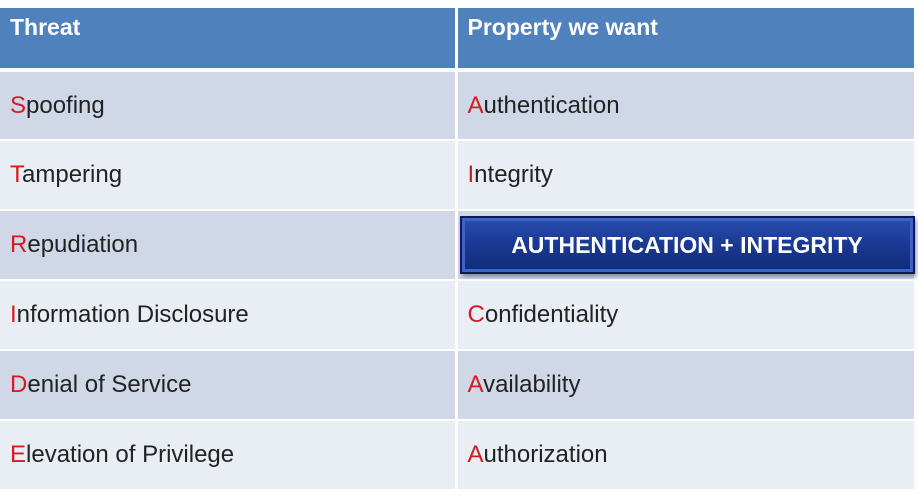 The image size is (918, 502). I want to click on property-text: uthentication, so click(551, 105).